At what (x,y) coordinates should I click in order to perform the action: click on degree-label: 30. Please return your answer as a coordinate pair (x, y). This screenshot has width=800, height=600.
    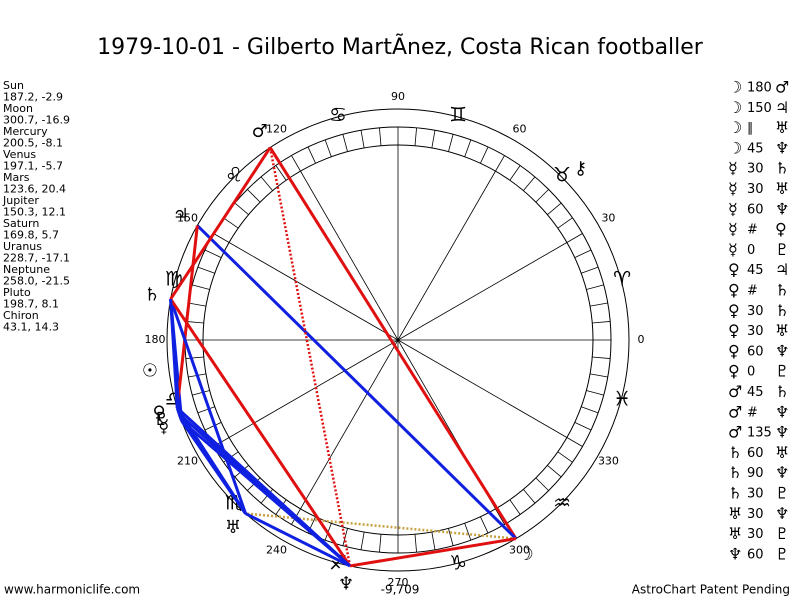
    Looking at the image, I should click on (608, 218).